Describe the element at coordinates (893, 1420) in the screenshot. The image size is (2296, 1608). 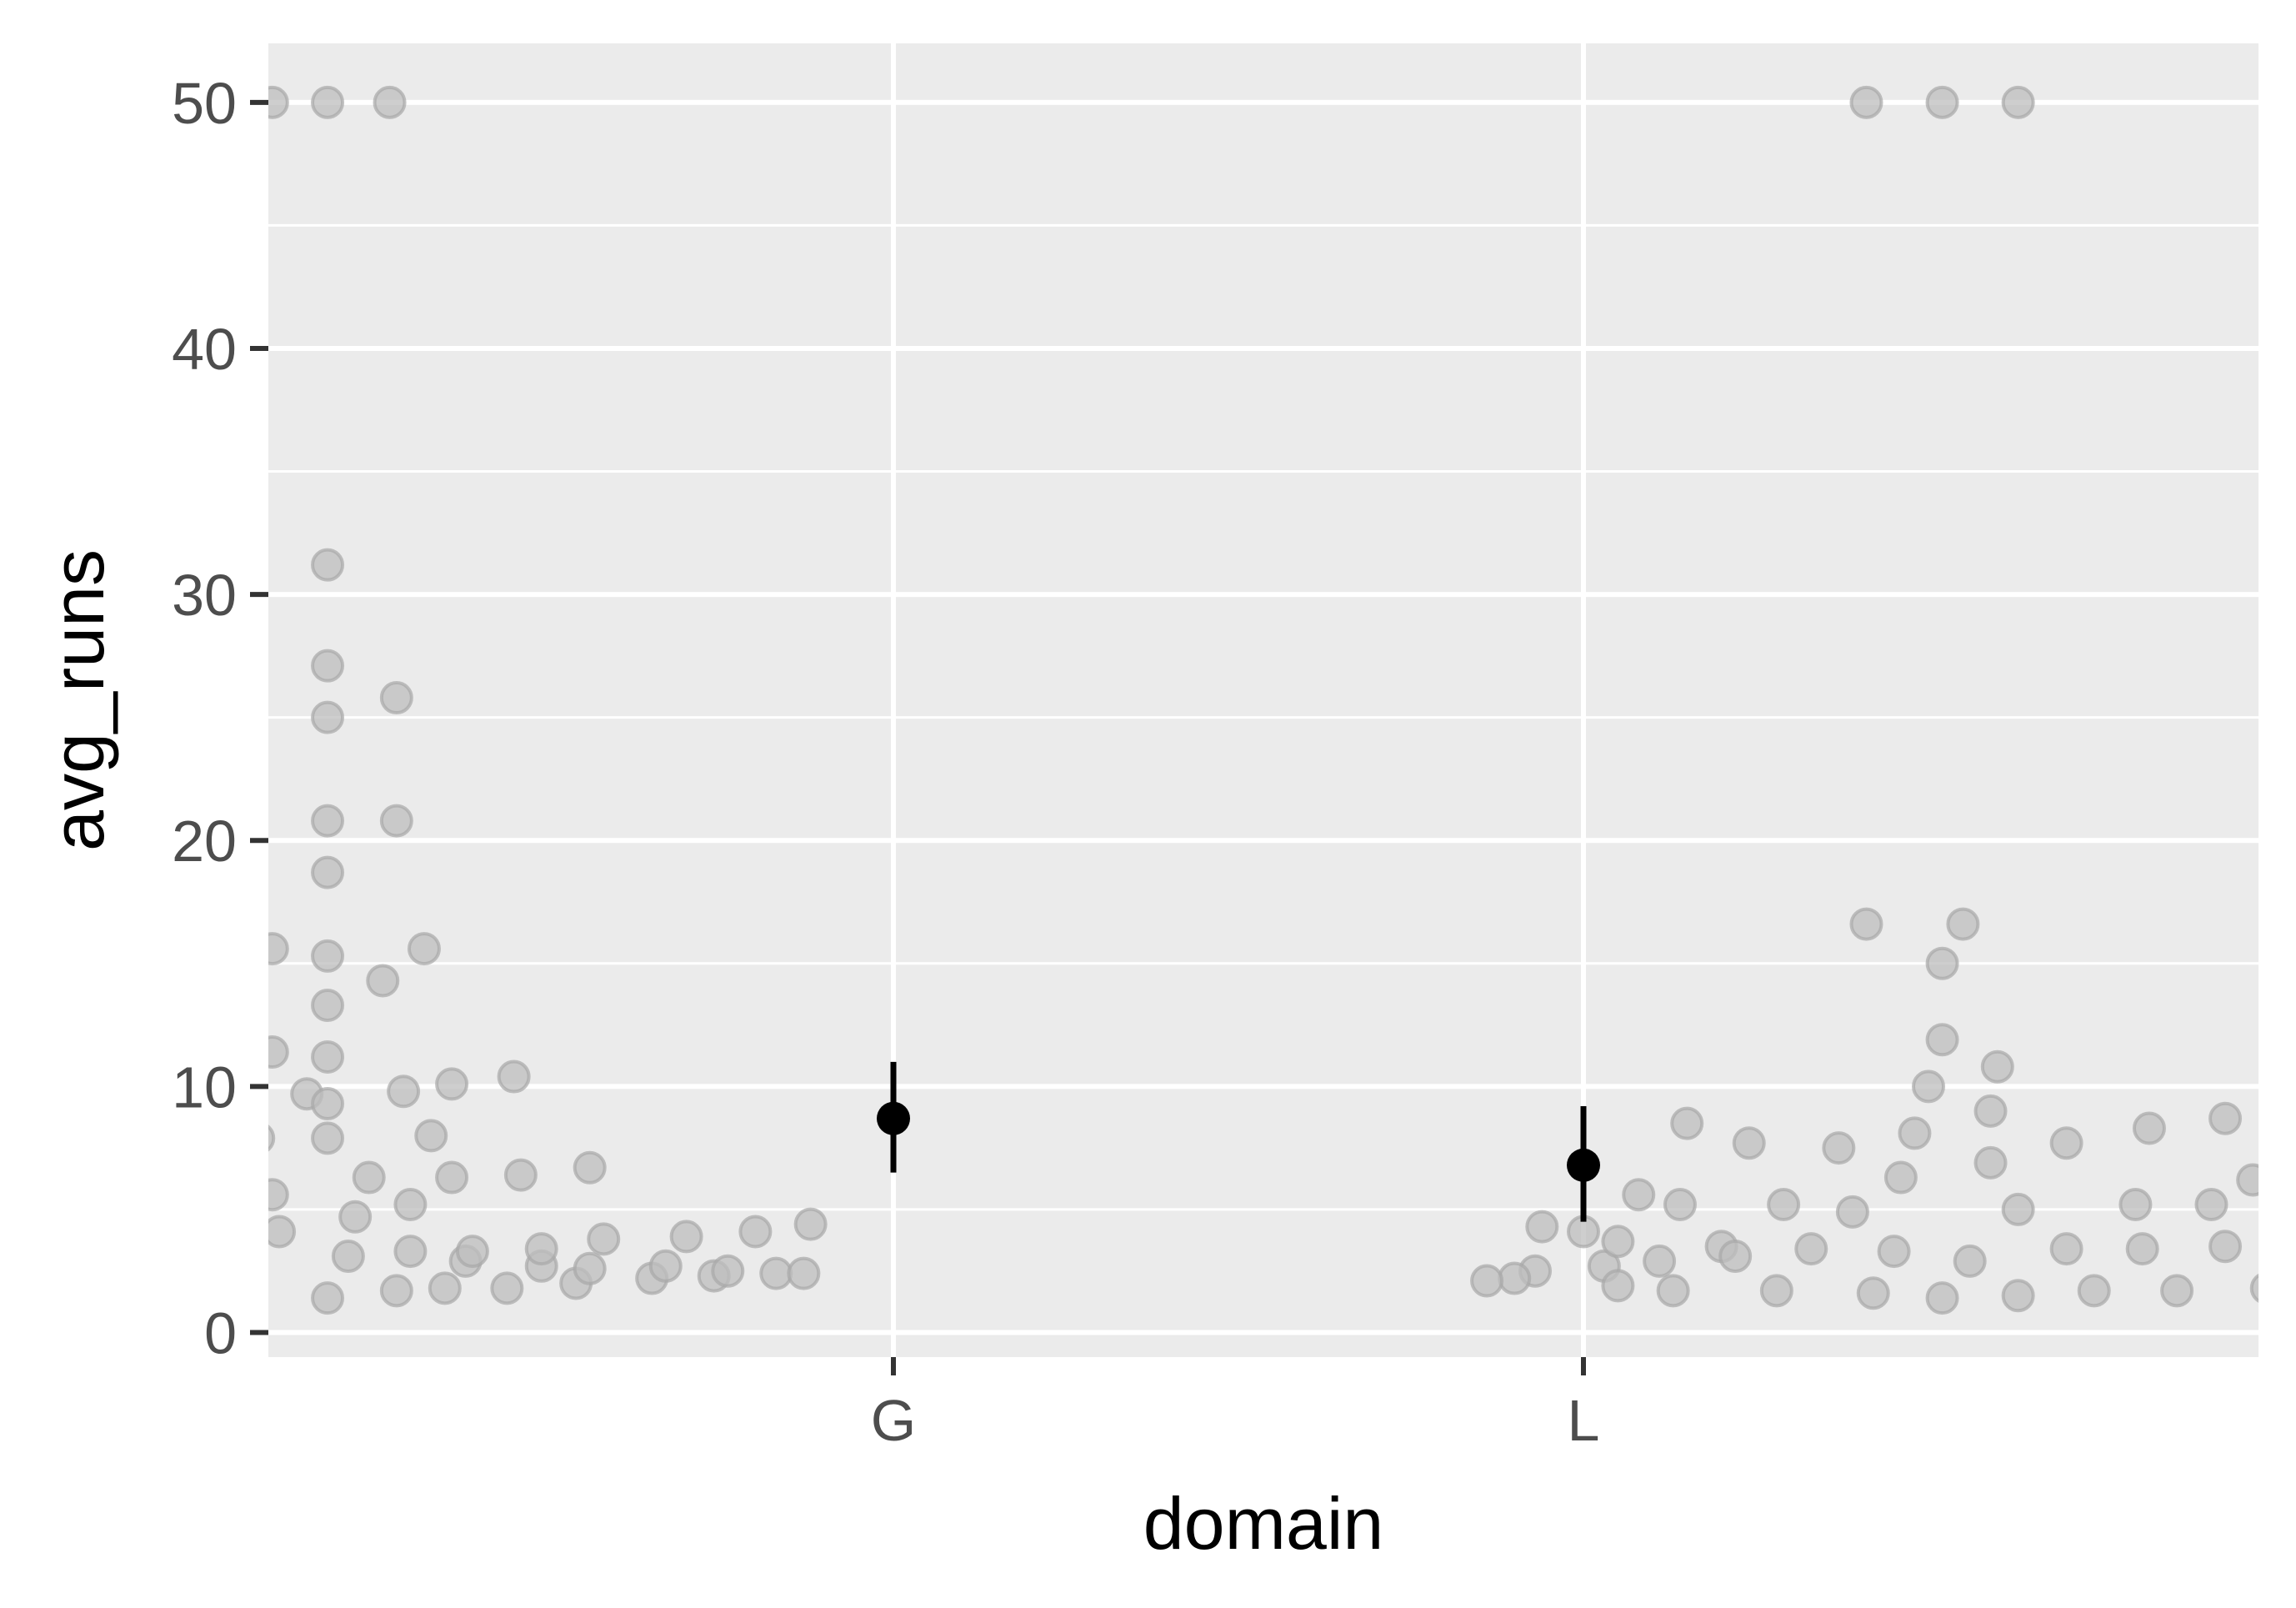
I see `x-tick-label: G` at that location.